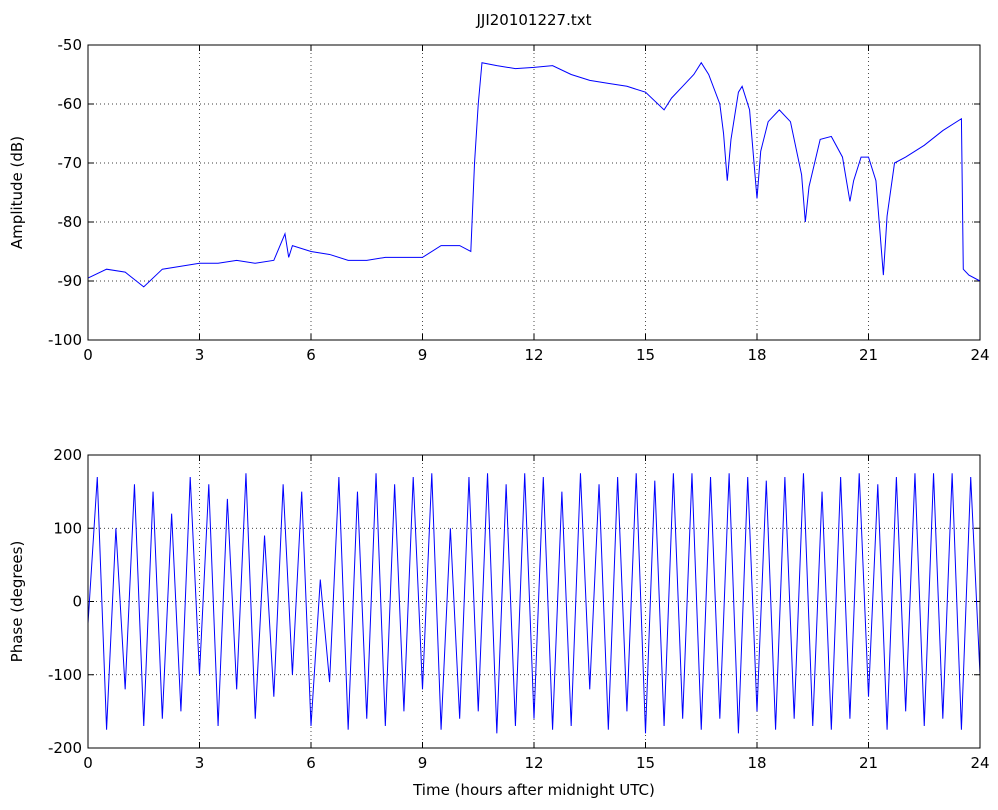 The image size is (998, 810). I want to click on y-tick-label: 100, so click(67, 528).